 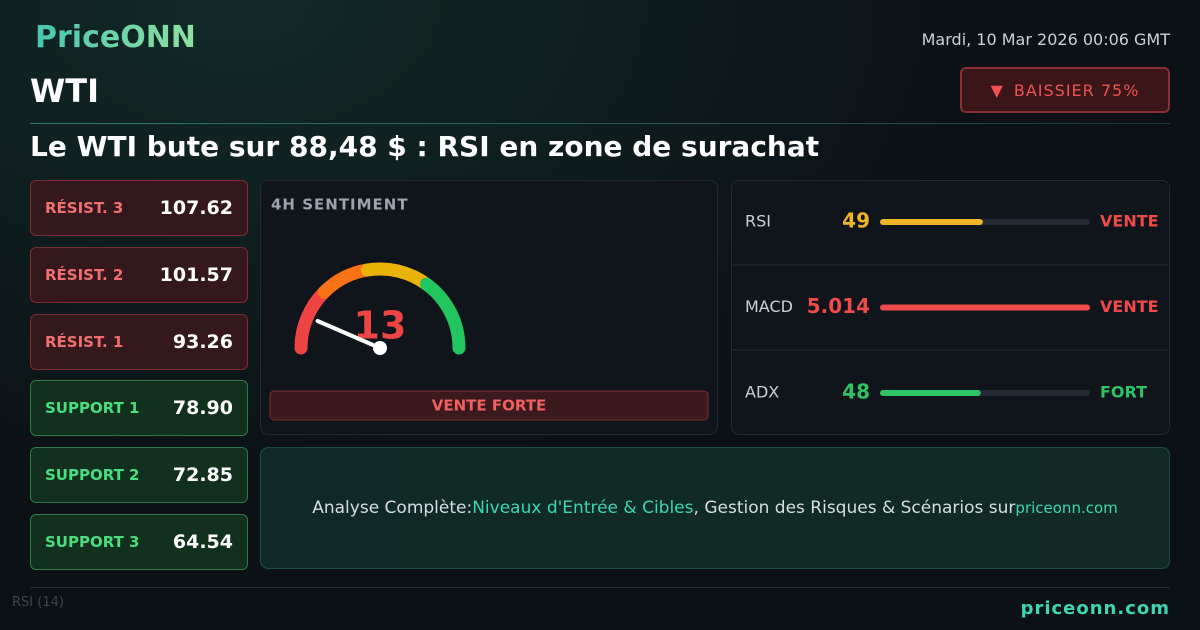 I want to click on badge: ▼ BAISSIER 75%, so click(x=1065, y=90).